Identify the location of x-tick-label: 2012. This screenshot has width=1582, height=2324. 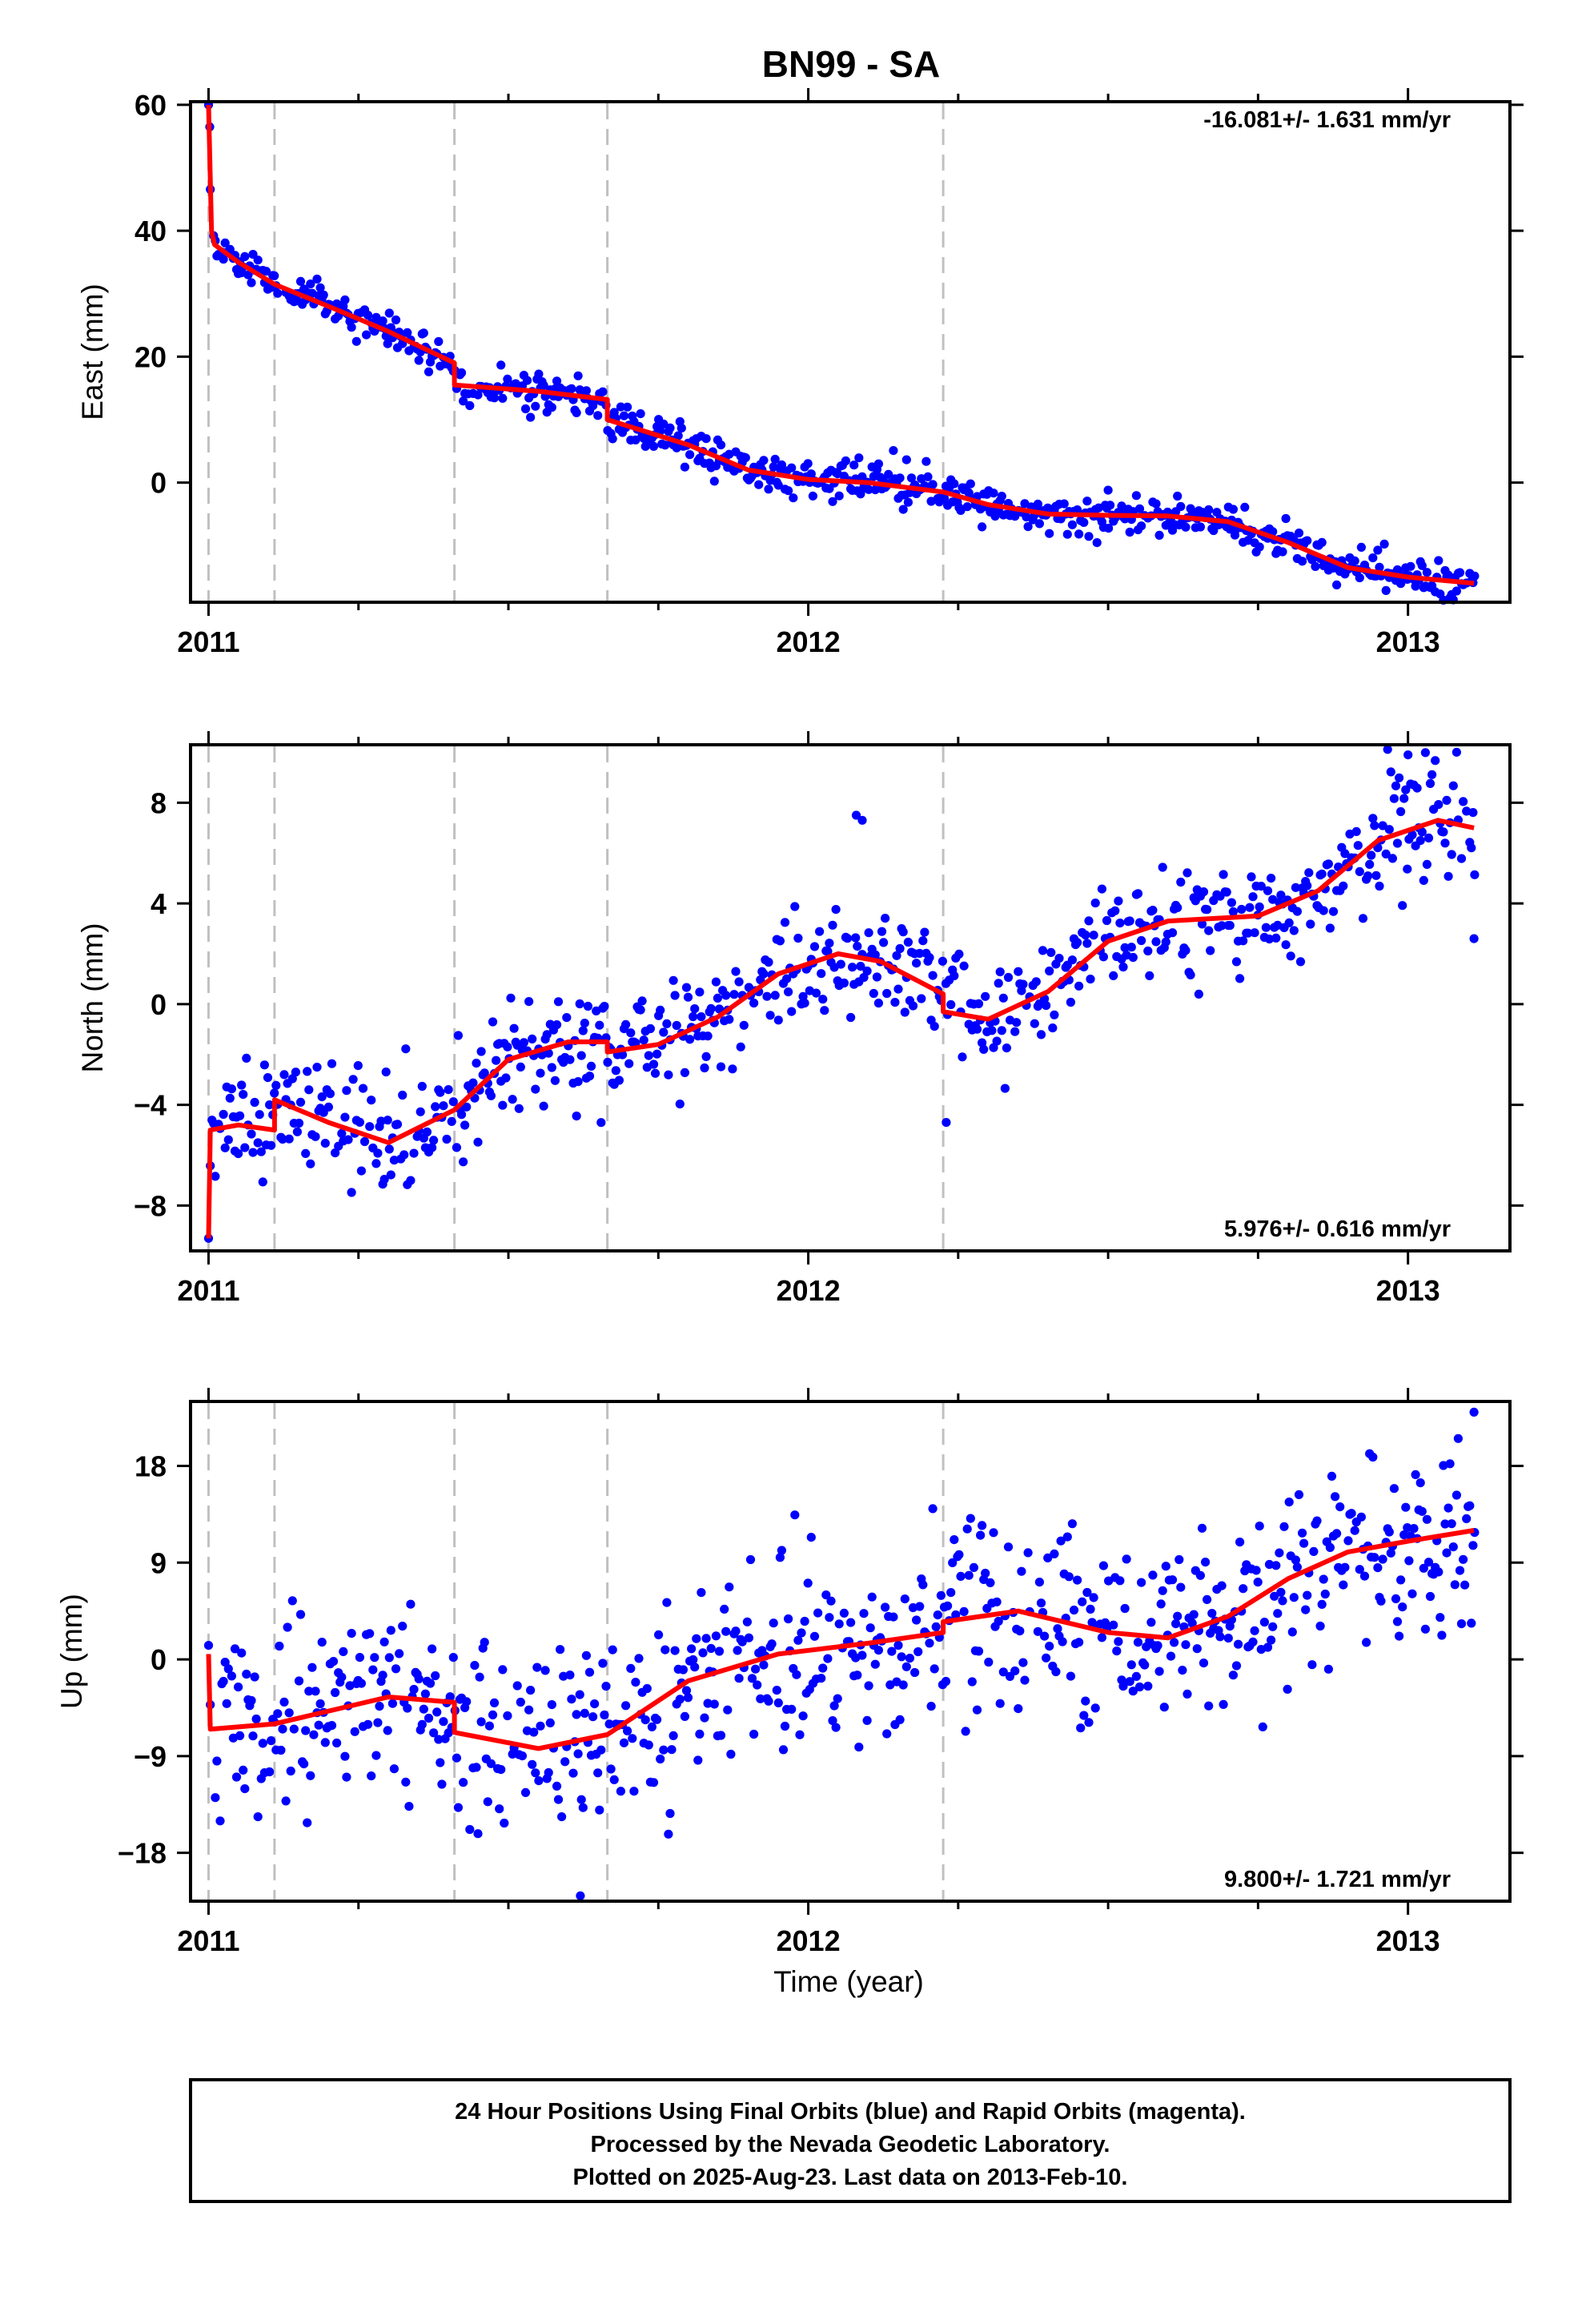
(809, 1940).